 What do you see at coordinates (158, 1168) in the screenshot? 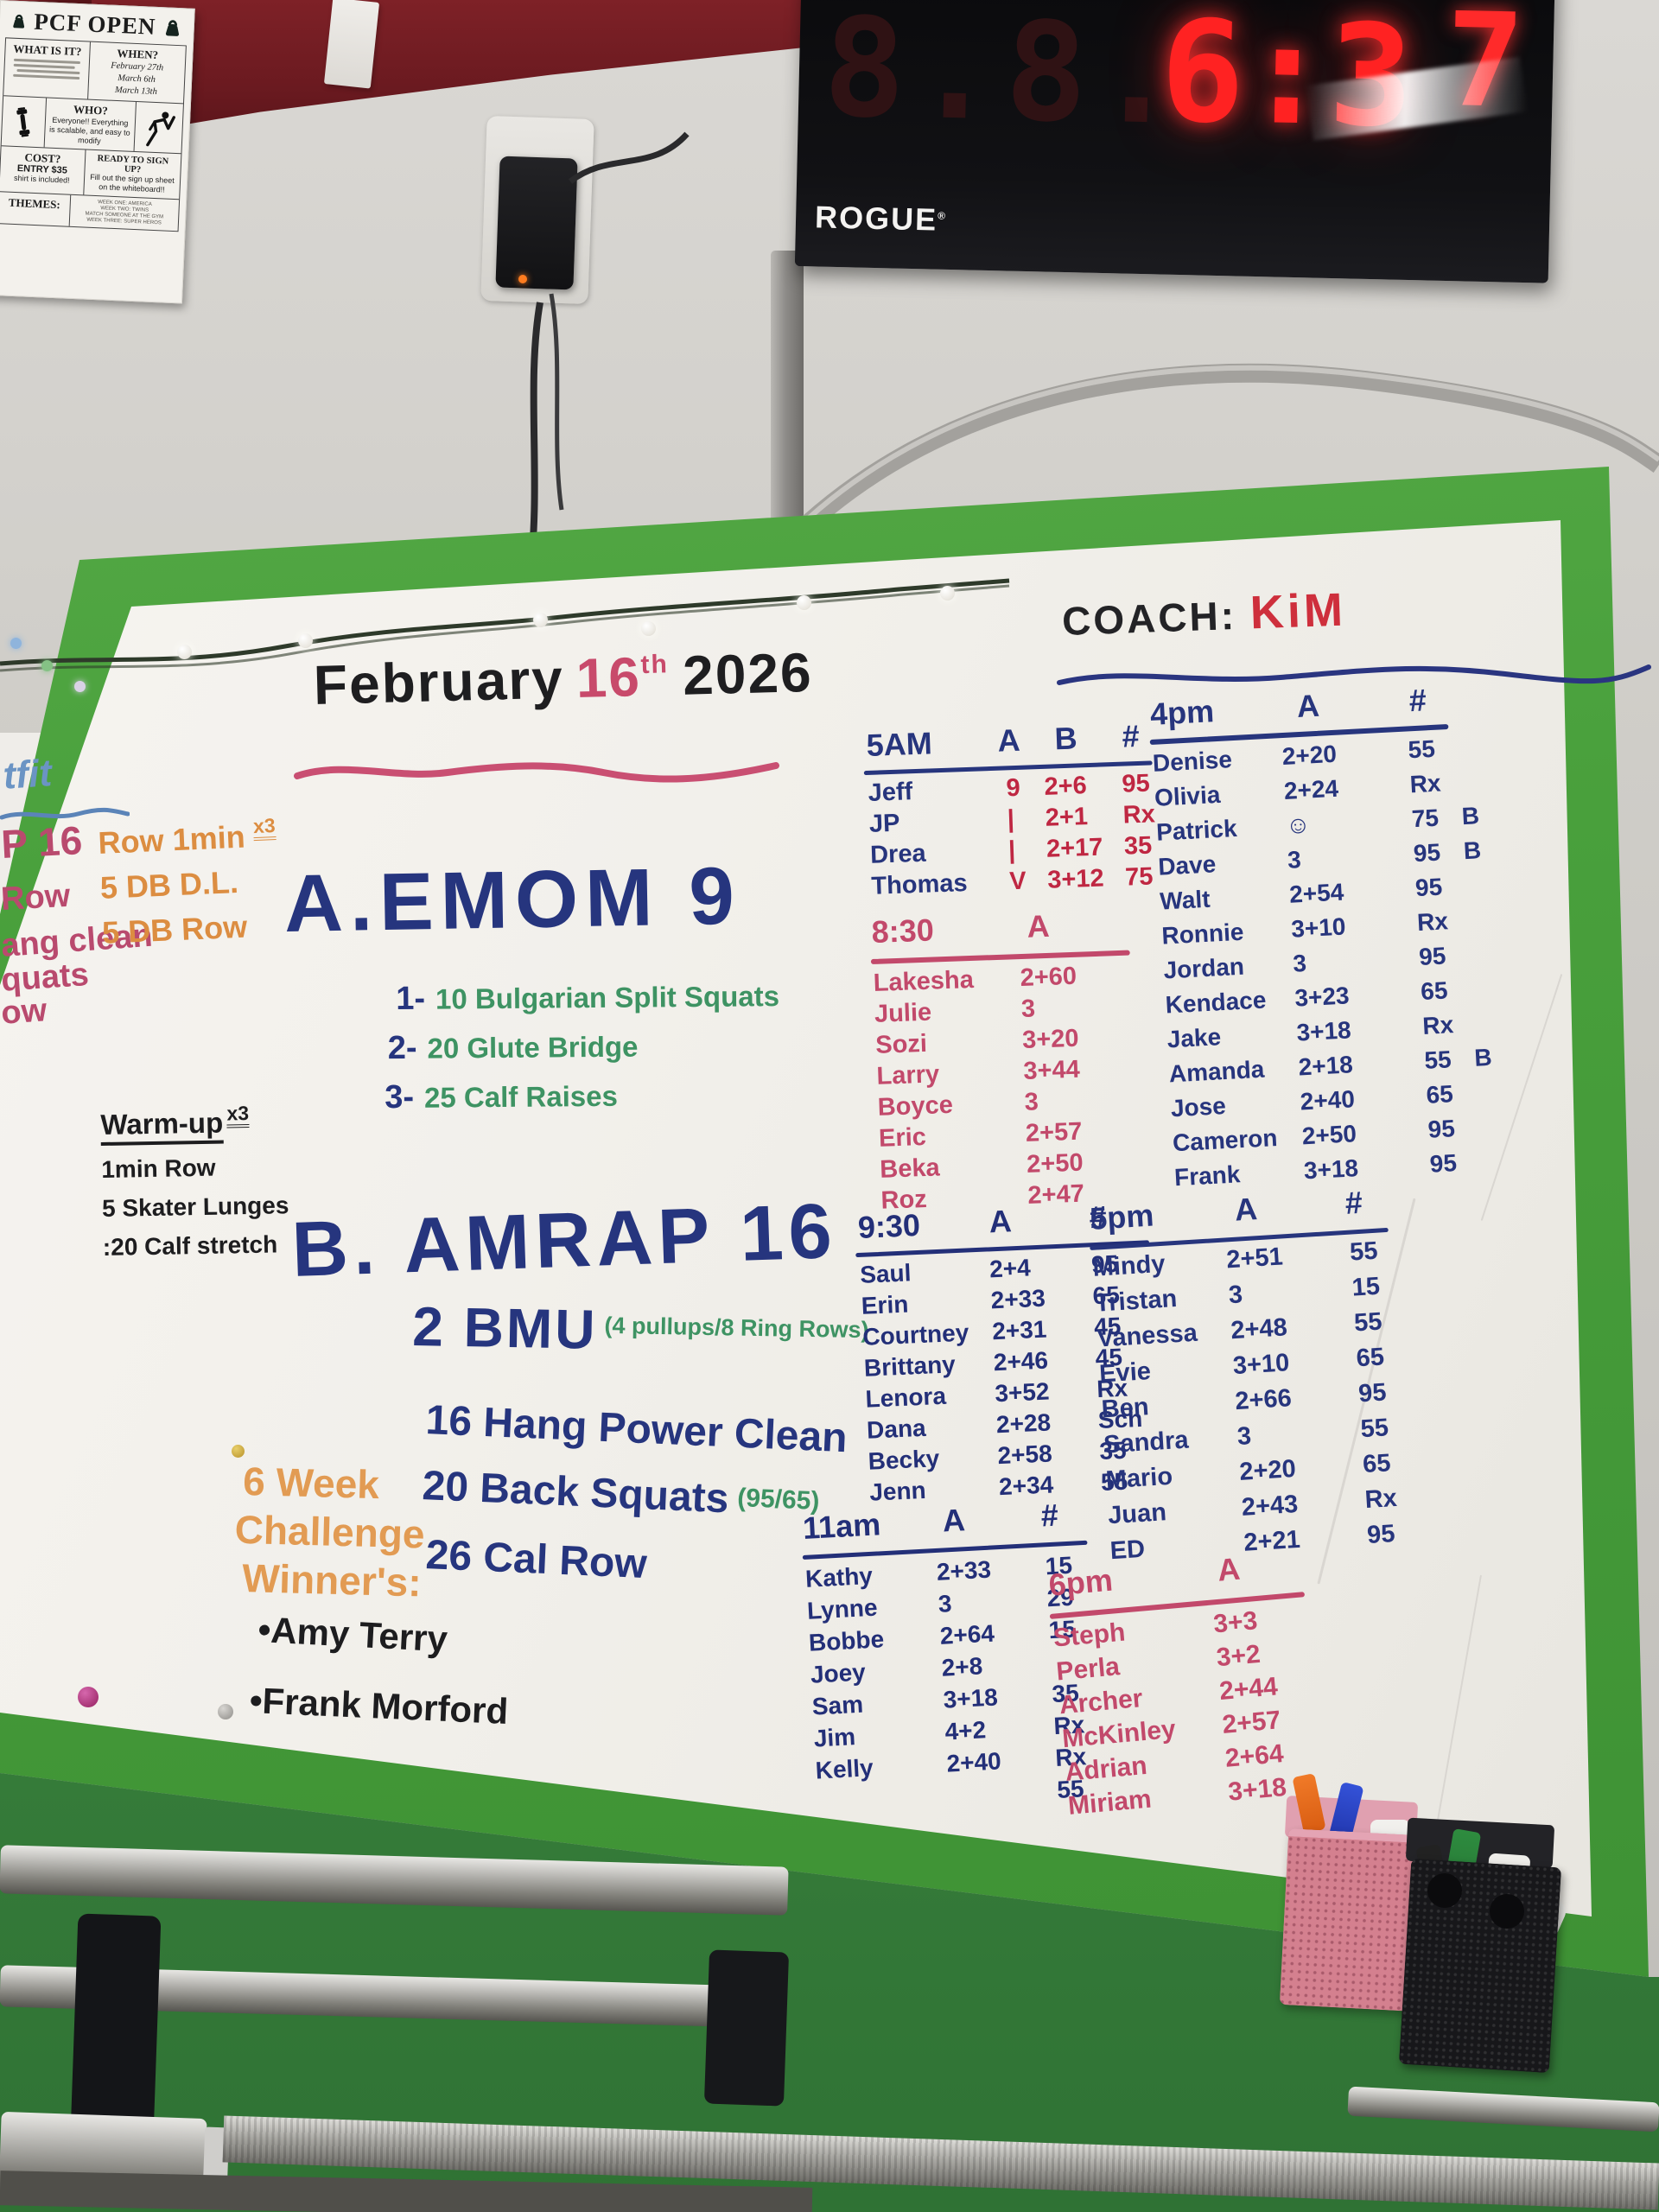
I see `warmup-item: 1min Row` at bounding box center [158, 1168].